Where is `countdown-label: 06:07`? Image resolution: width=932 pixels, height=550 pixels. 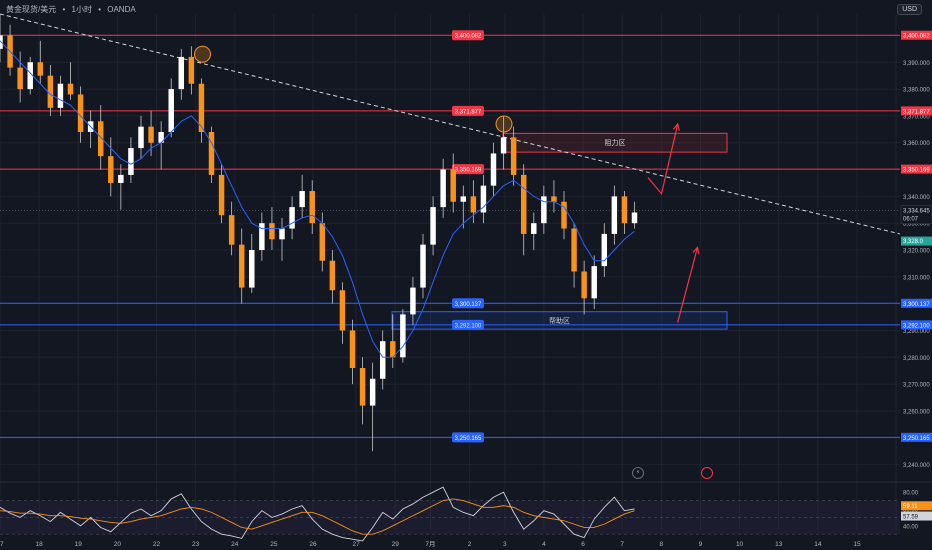 countdown-label: 06:07 is located at coordinates (911, 220).